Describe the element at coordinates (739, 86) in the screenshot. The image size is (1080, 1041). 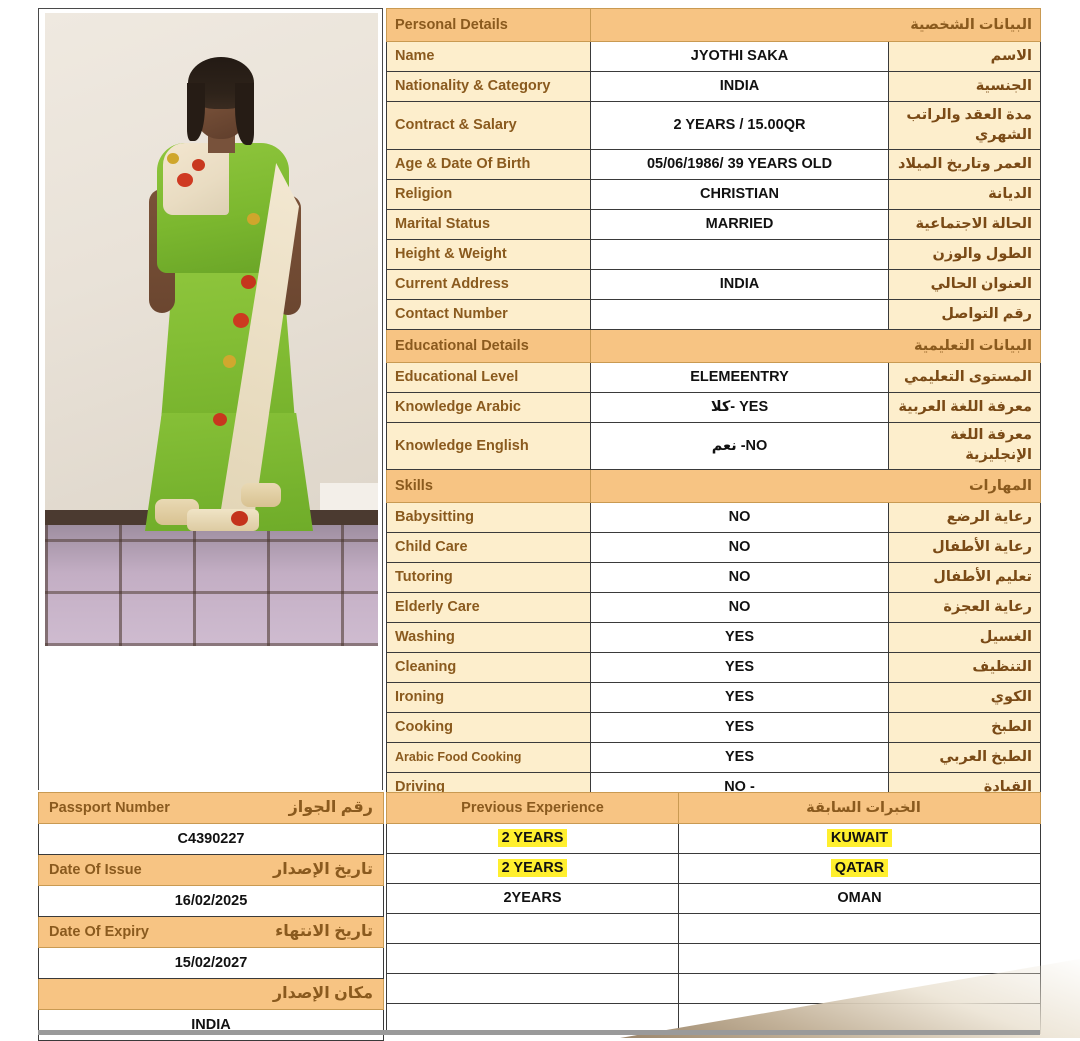
I see `value-nationality: INDIA` at that location.